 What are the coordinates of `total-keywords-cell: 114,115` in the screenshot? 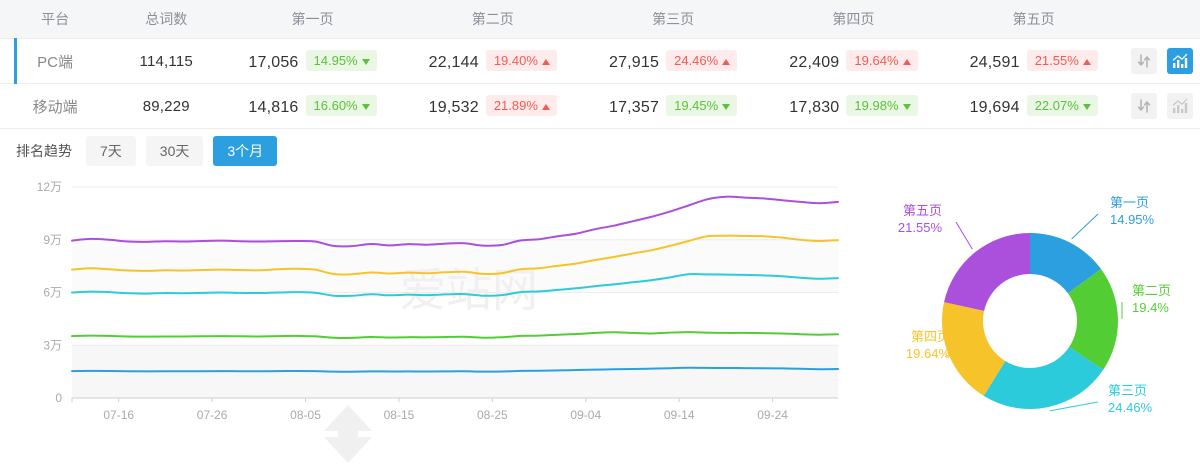 It's located at (166, 61).